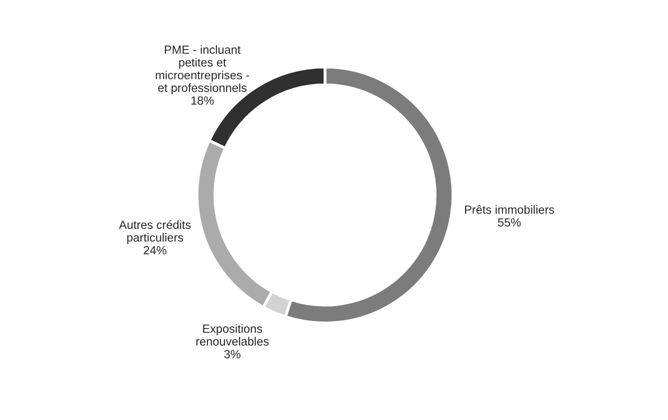 This screenshot has width=668, height=420. Describe the element at coordinates (232, 354) in the screenshot. I see `data-label: 3%` at that location.